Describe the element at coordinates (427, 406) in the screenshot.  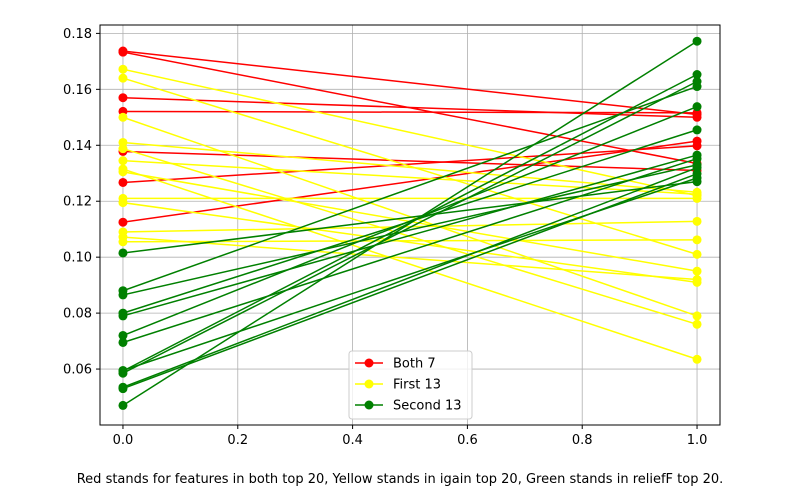
I see `legend-label: Second 13` at that location.